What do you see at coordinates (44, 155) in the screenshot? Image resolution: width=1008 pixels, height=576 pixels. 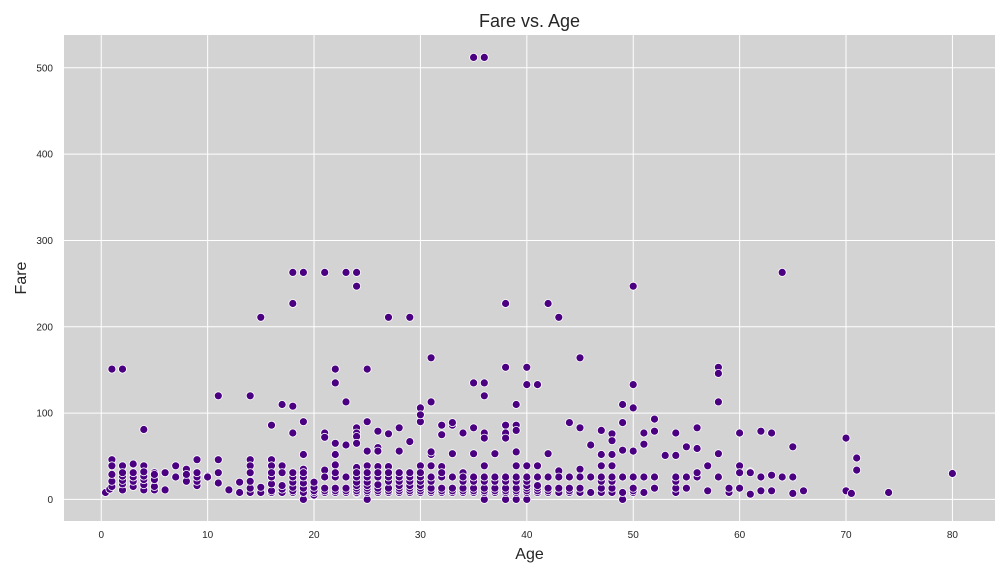 I see `y-tick-label: 400` at bounding box center [44, 155].